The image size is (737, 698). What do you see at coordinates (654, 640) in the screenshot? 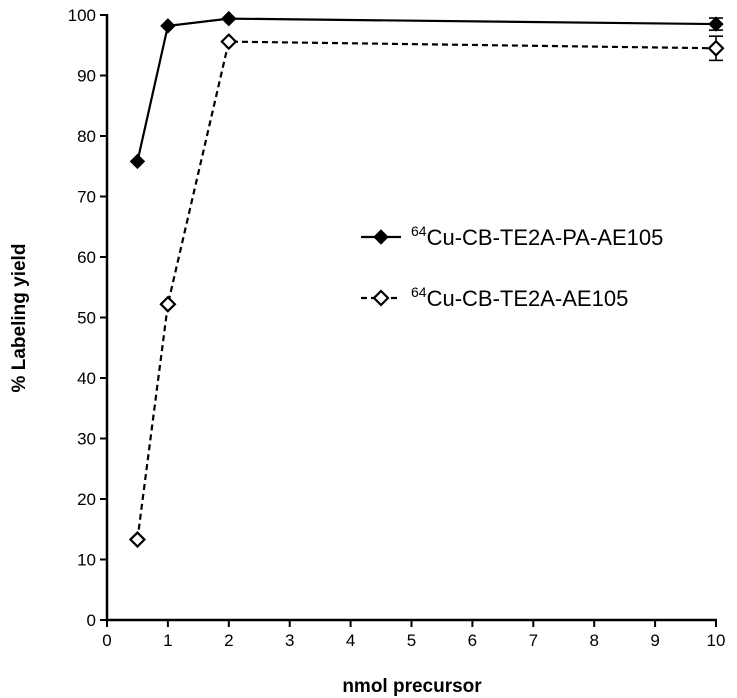
I see `x-tick-label: 9` at bounding box center [654, 640].